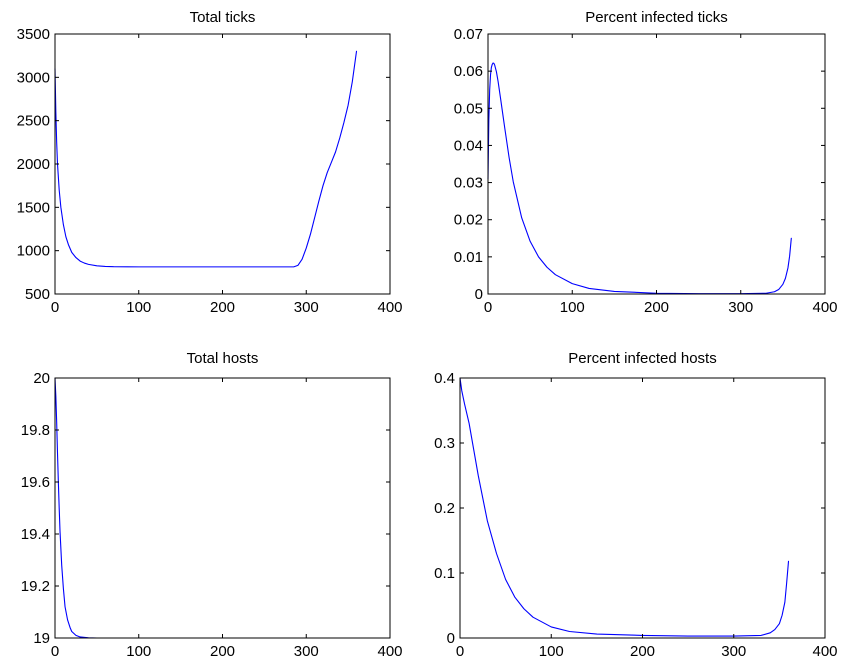  I want to click on y-tick-label: 19.8, so click(35, 430).